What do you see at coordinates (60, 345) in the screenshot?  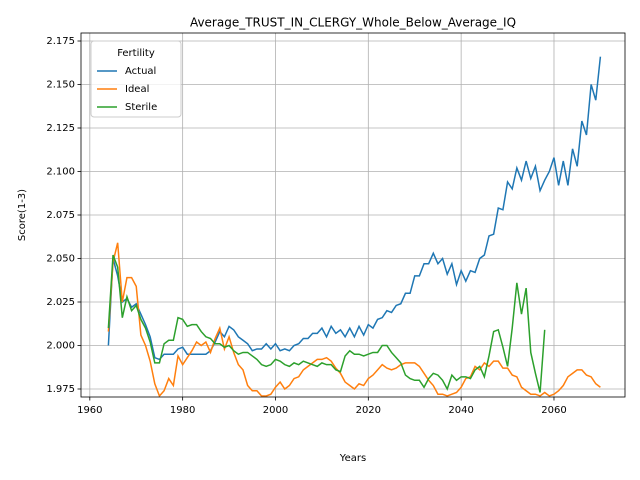 I see `y-tick-label: 2.000` at bounding box center [60, 345].